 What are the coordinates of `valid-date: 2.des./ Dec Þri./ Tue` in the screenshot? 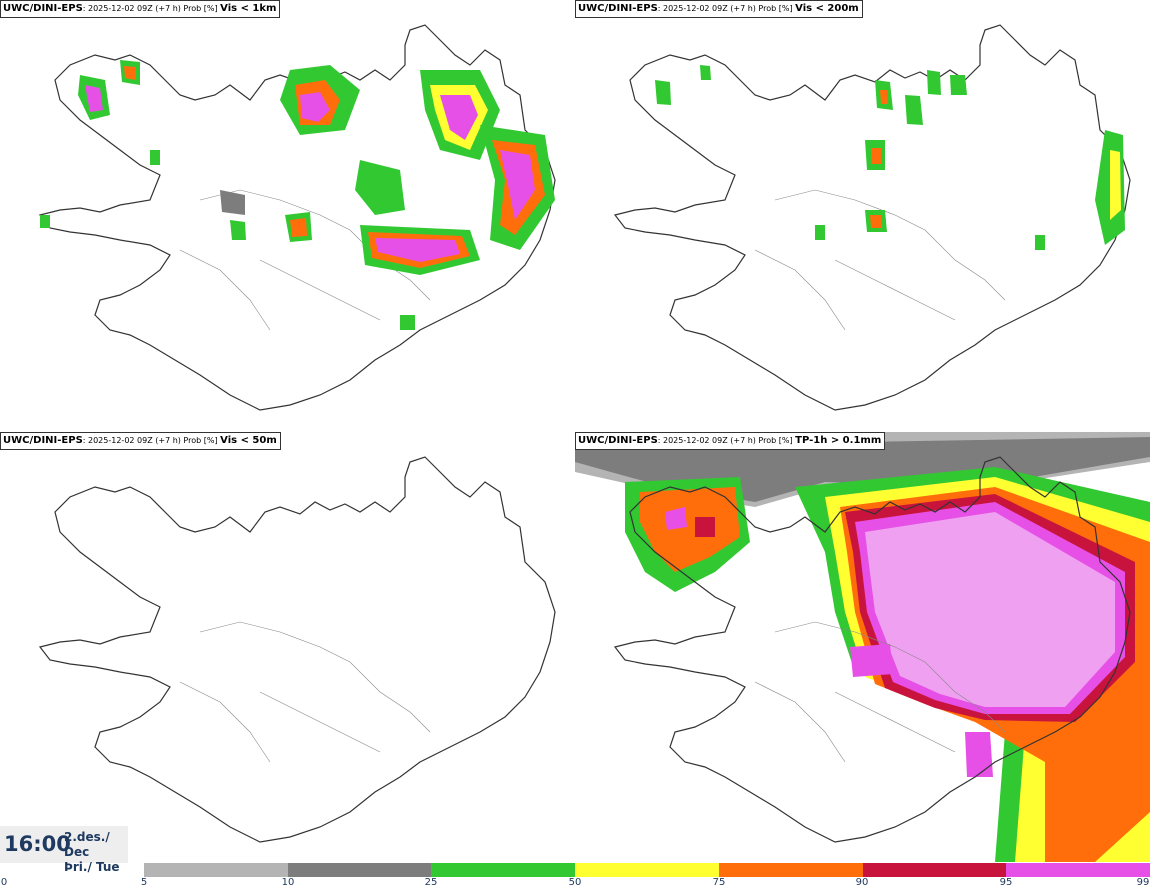 It's located at (96, 852).